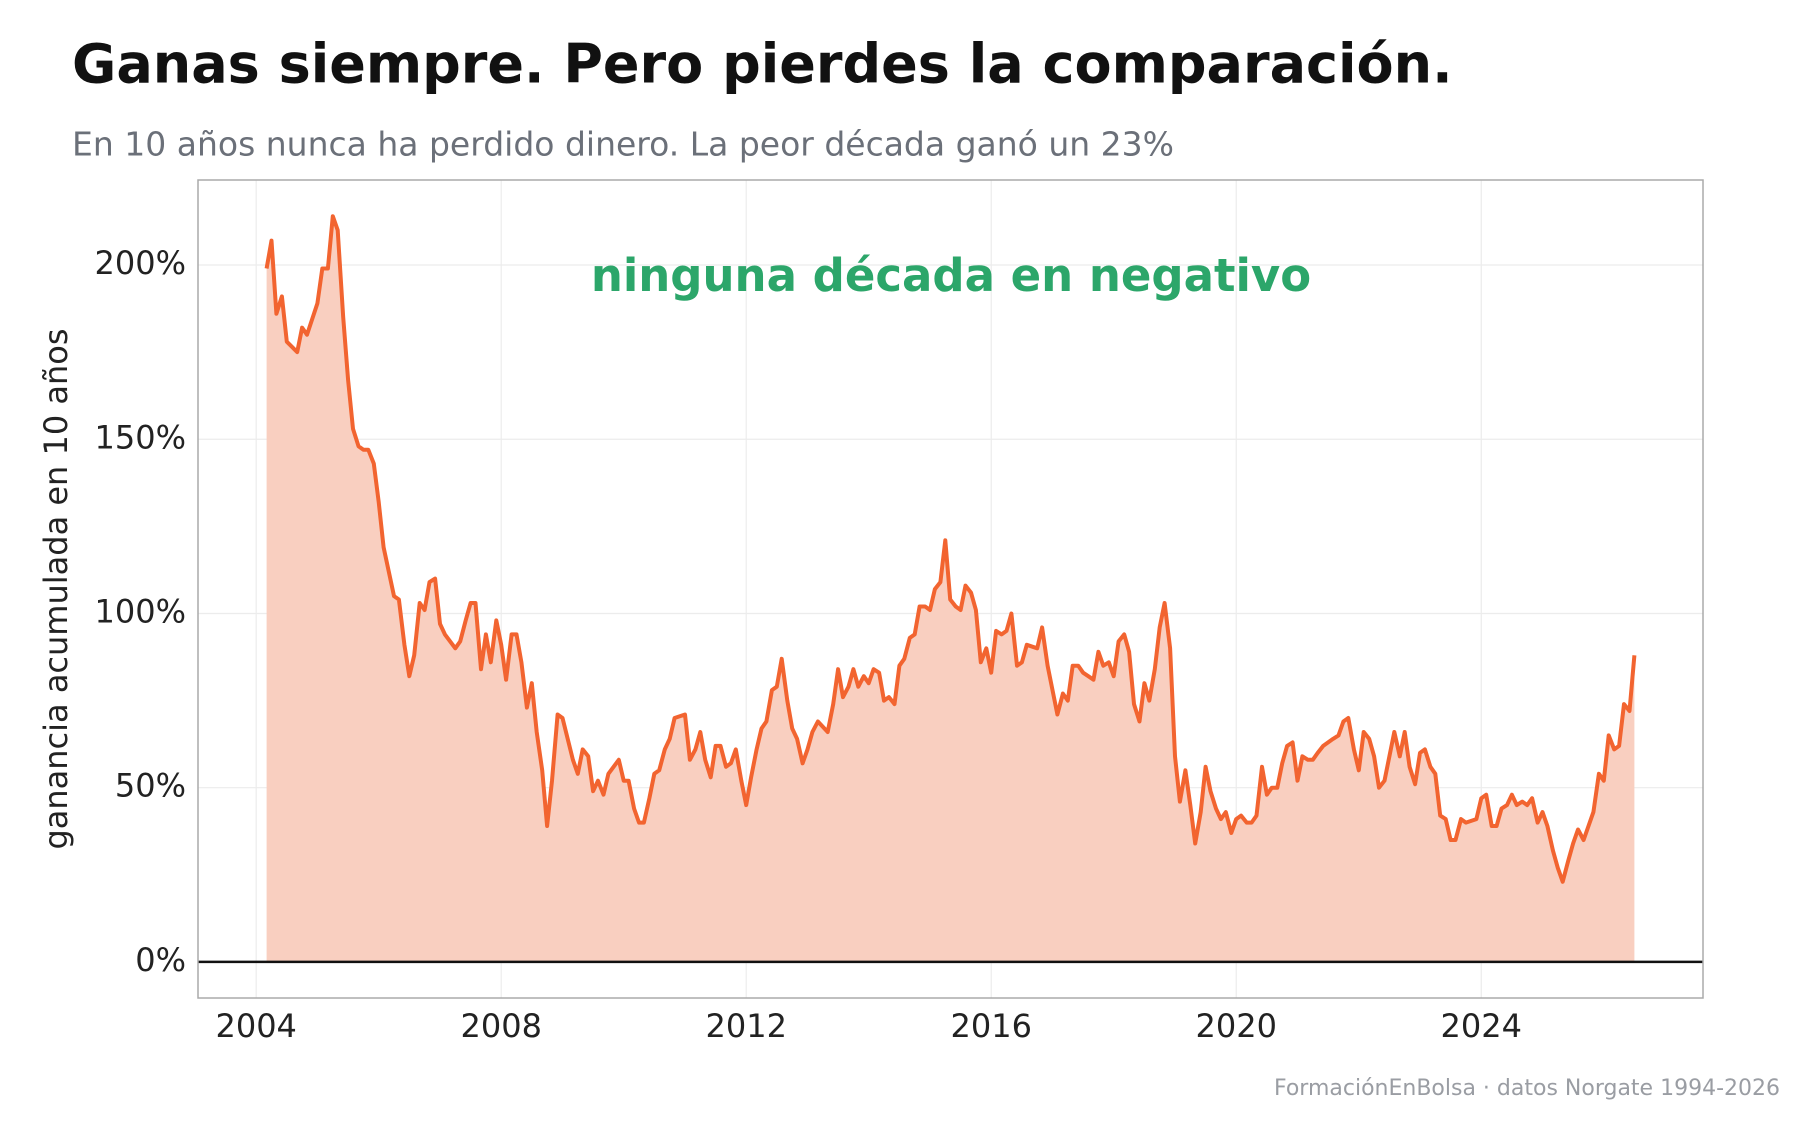 This screenshot has width=1802, height=1131. What do you see at coordinates (951, 275) in the screenshot?
I see `annotation: ninguna década en negativo` at bounding box center [951, 275].